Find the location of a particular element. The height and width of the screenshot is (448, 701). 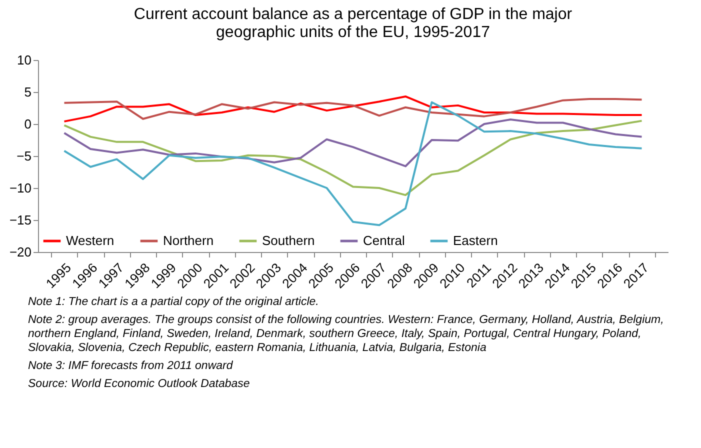

chart-title: Current account balance as a percentage of GDP in the major geographic units of the EU, 1995-2017 is located at coordinates (353, 23).